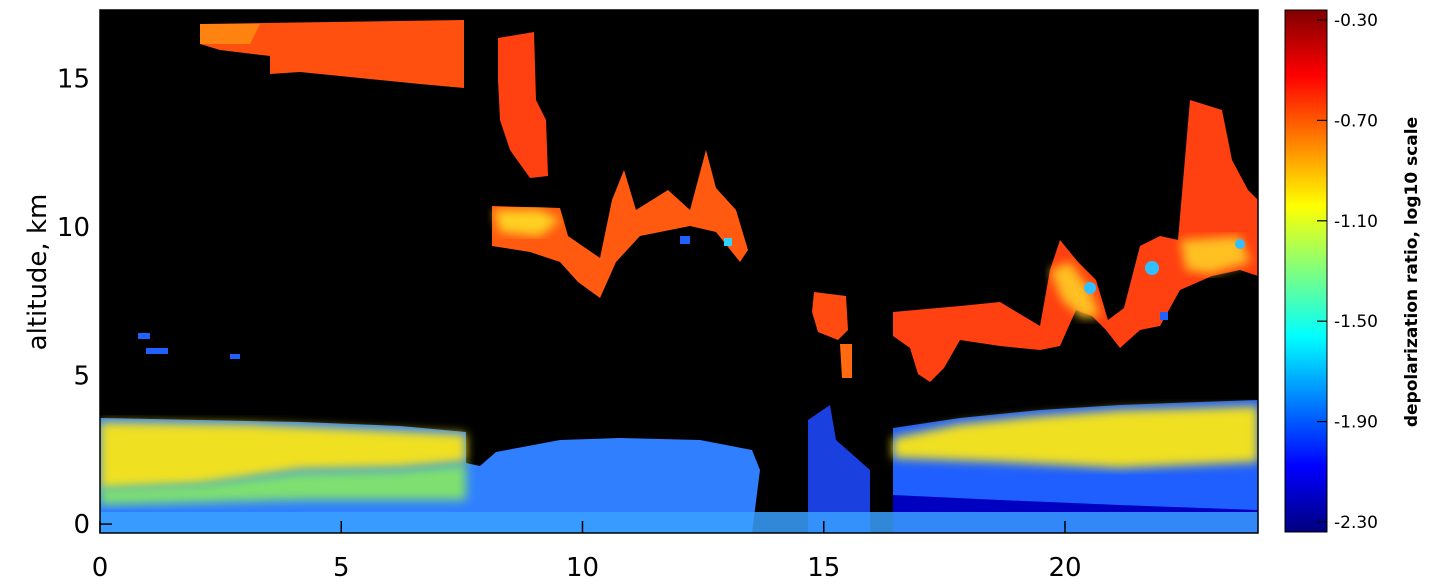 Image resolution: width=1434 pixels, height=586 pixels. What do you see at coordinates (84, 302) in the screenshot?
I see `y-axis: 0 5 10 15` at bounding box center [84, 302].